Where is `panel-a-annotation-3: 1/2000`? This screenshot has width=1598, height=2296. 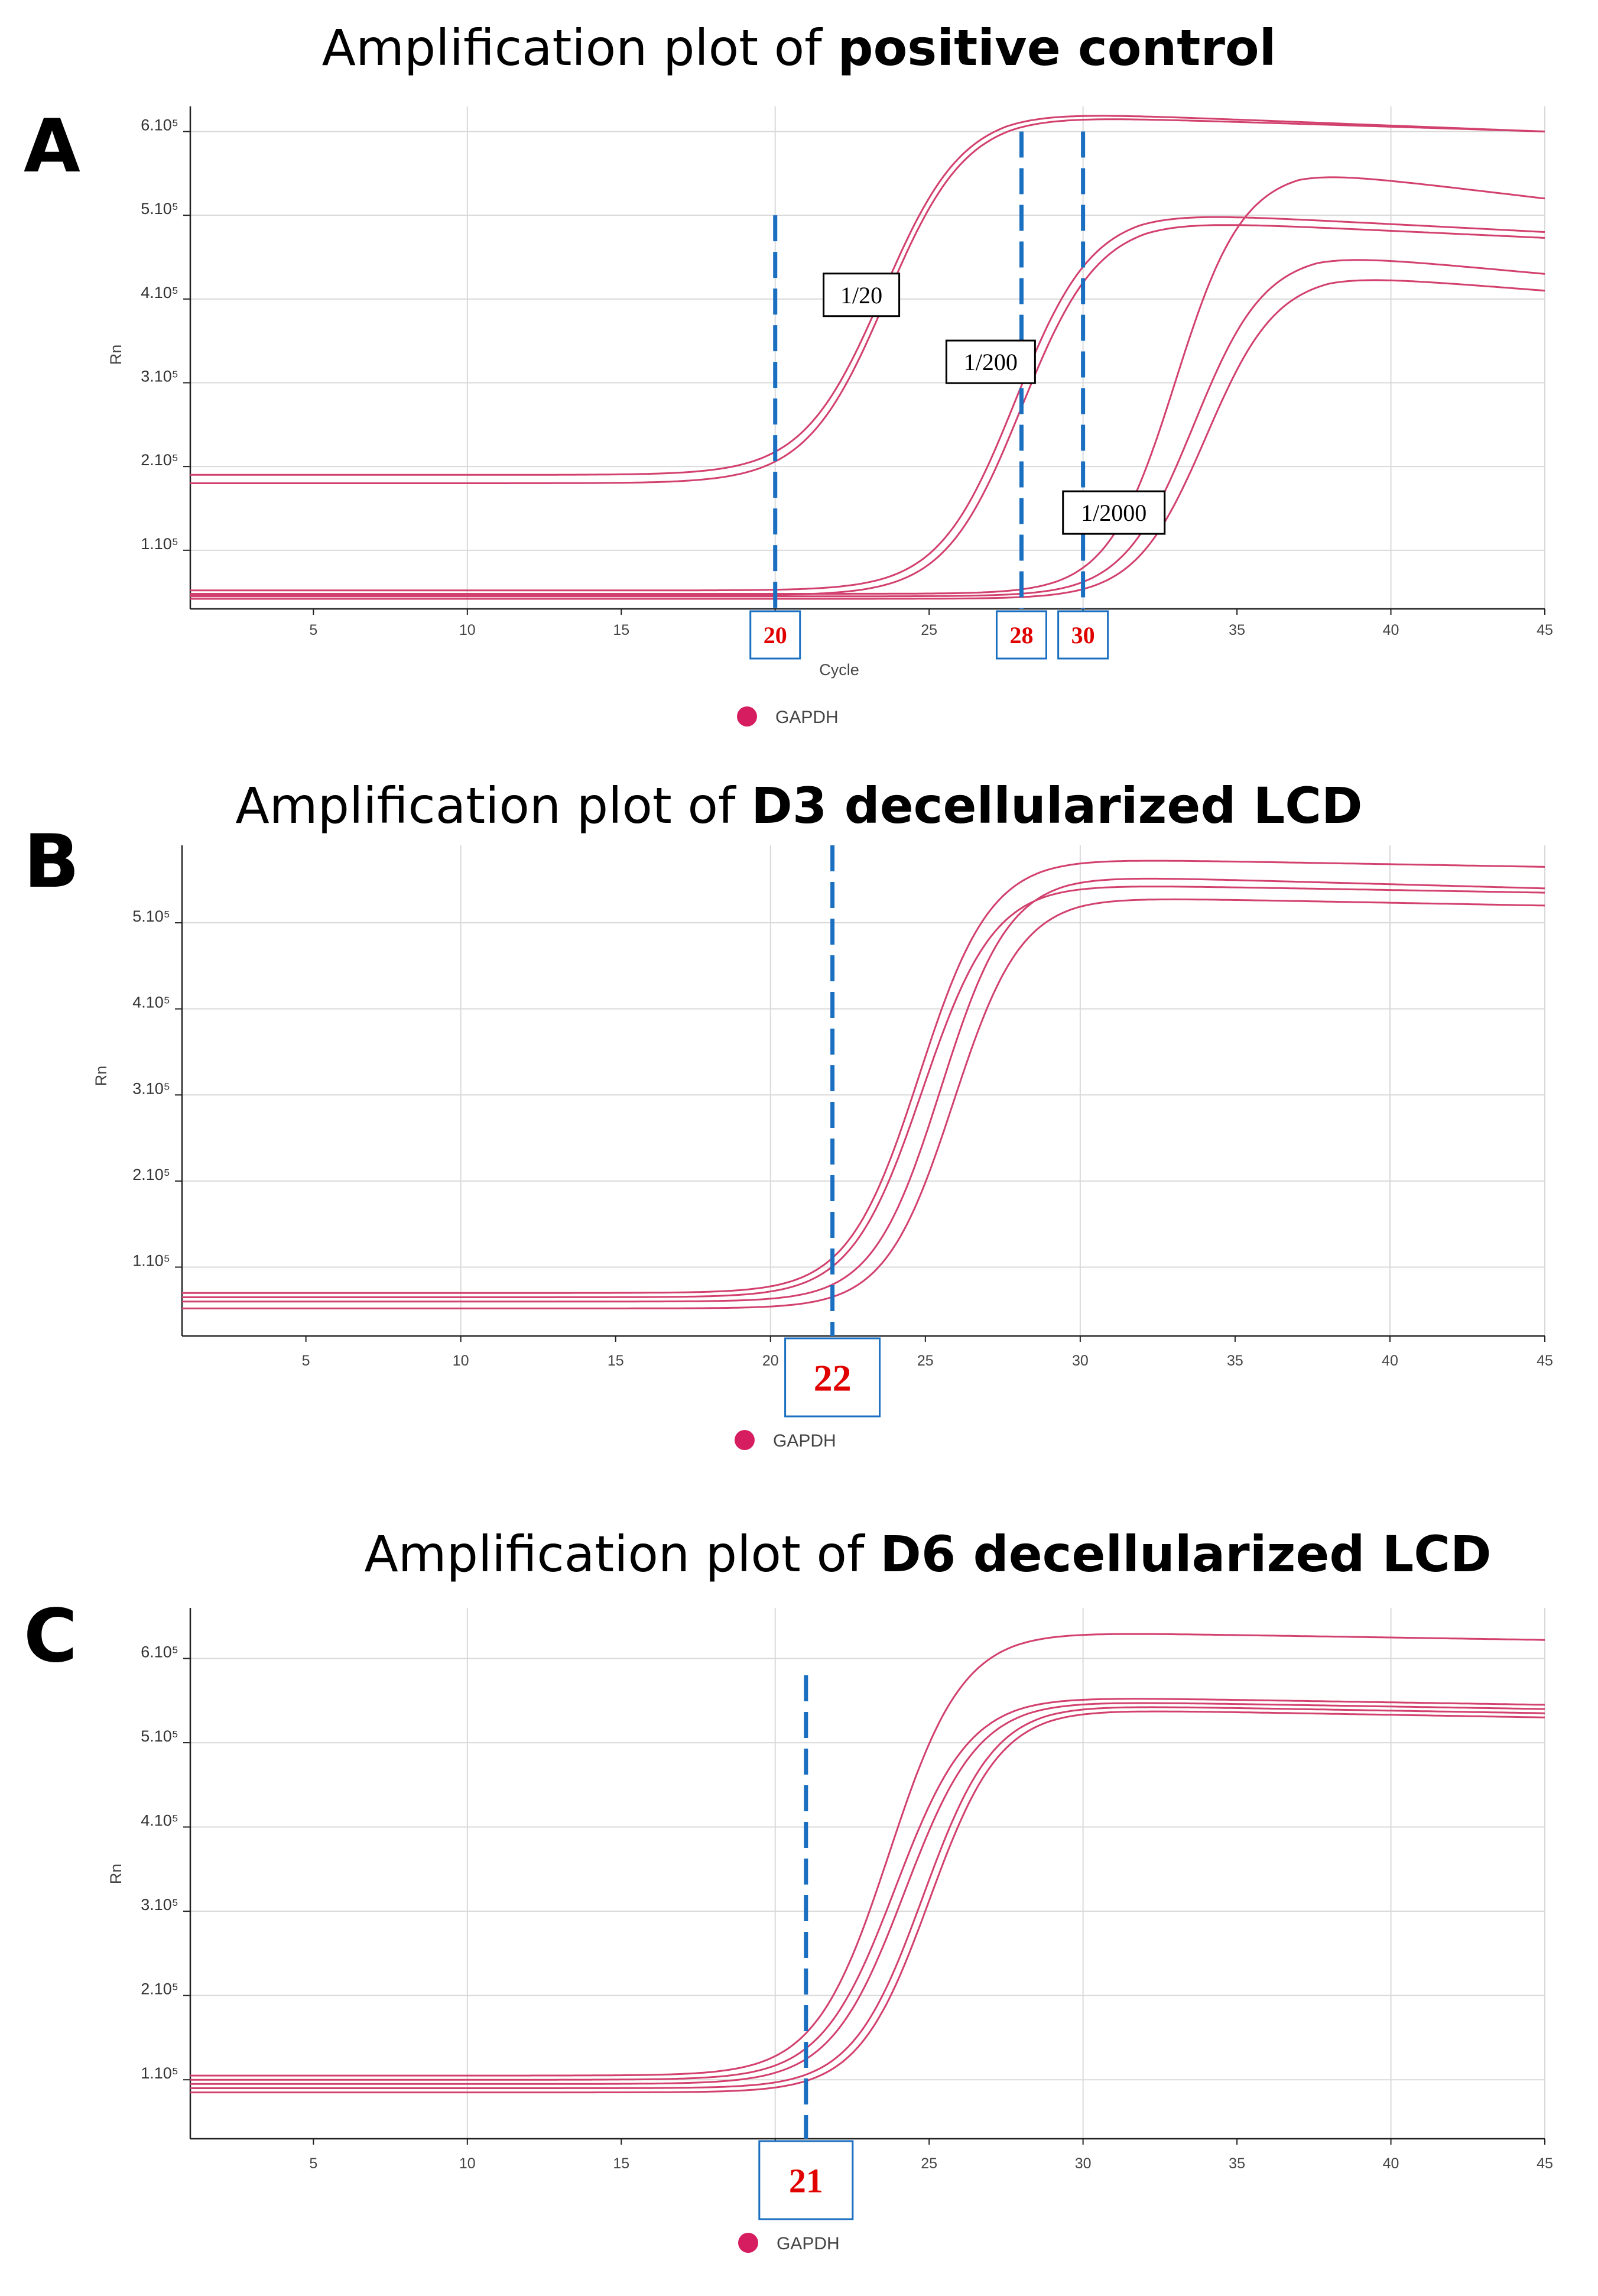 panel-a-annotation-3: 1/2000 is located at coordinates (1113, 513).